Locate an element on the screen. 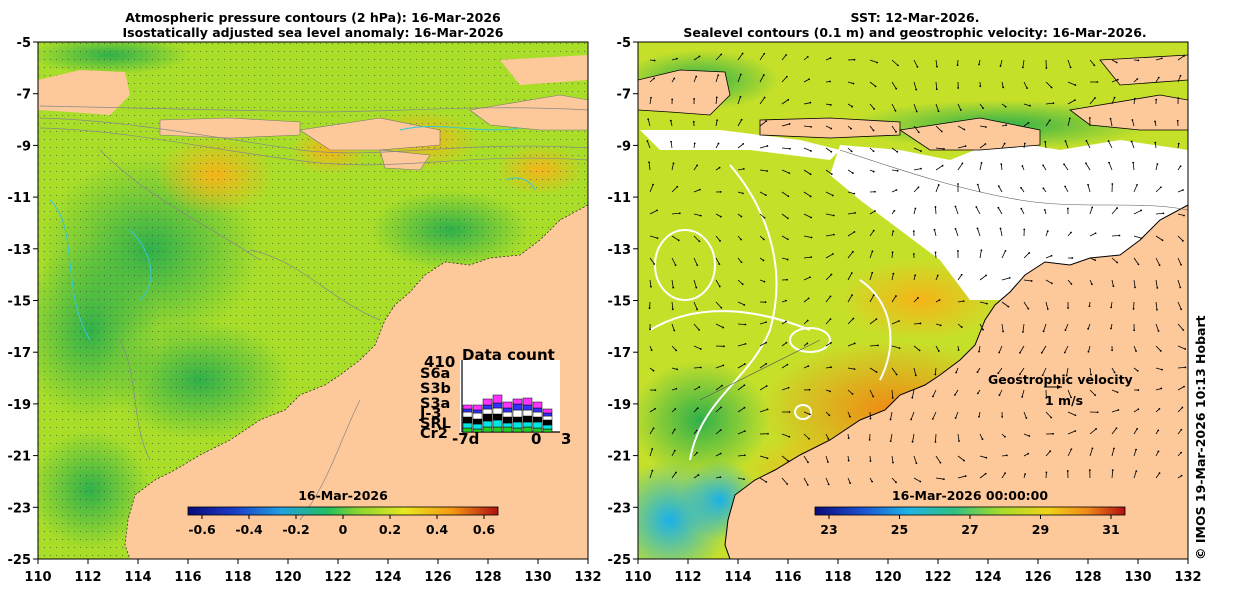 The height and width of the screenshot is (590, 1250). satellite-j3-label: J-3 is located at coordinates (431, 414).